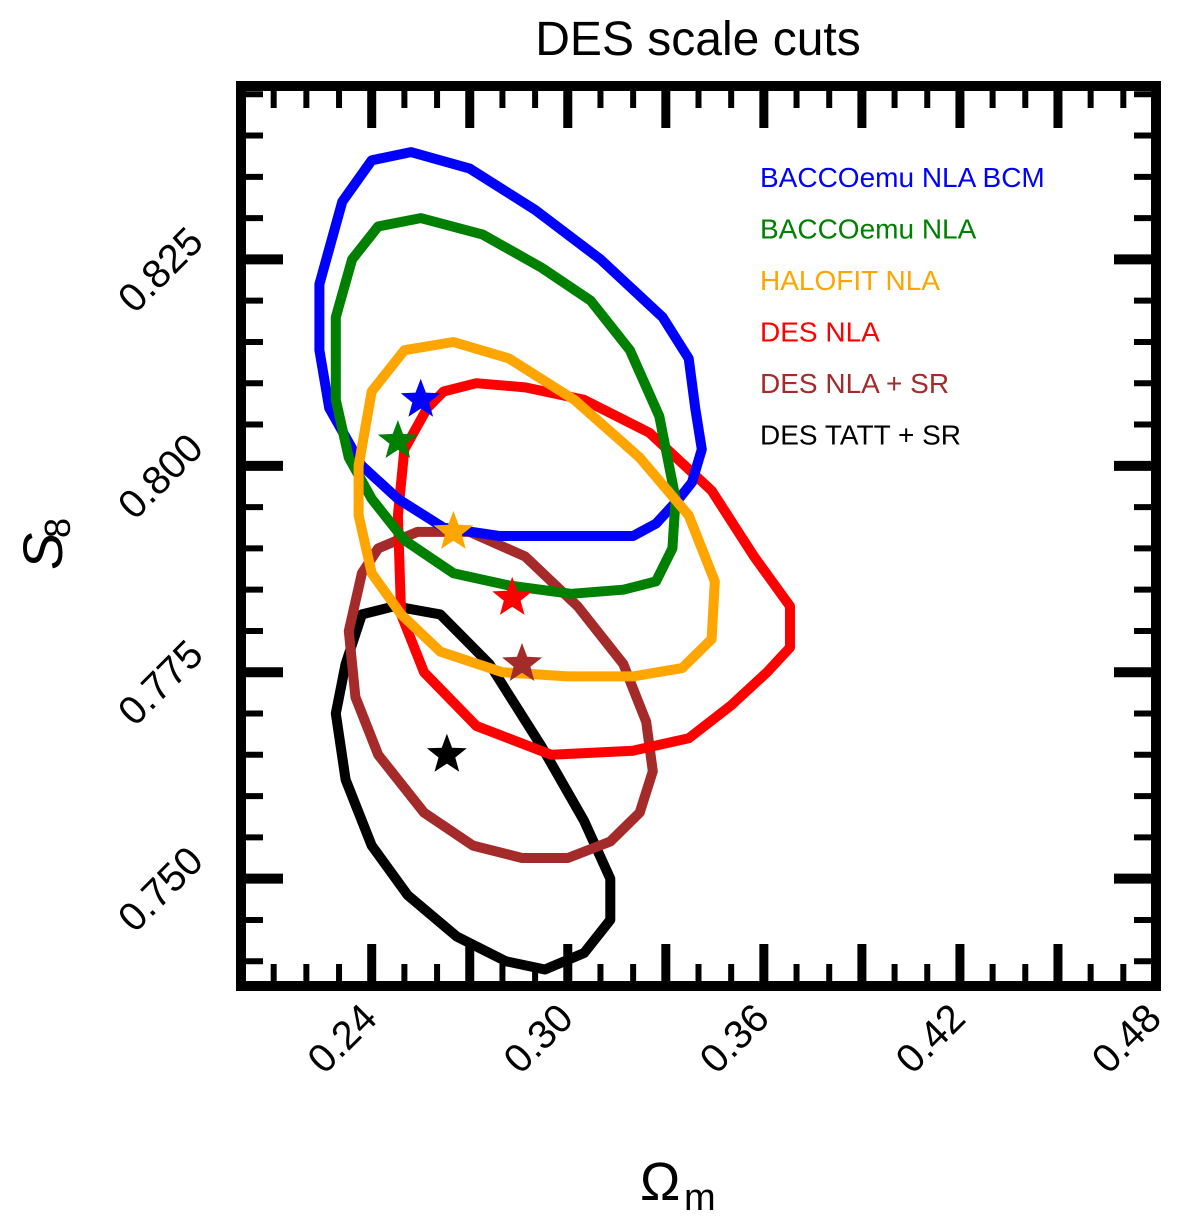 This screenshot has height=1219, width=1200. Describe the element at coordinates (522, 662) in the screenshot. I see `best-fit-star-des-nla-sr` at that location.